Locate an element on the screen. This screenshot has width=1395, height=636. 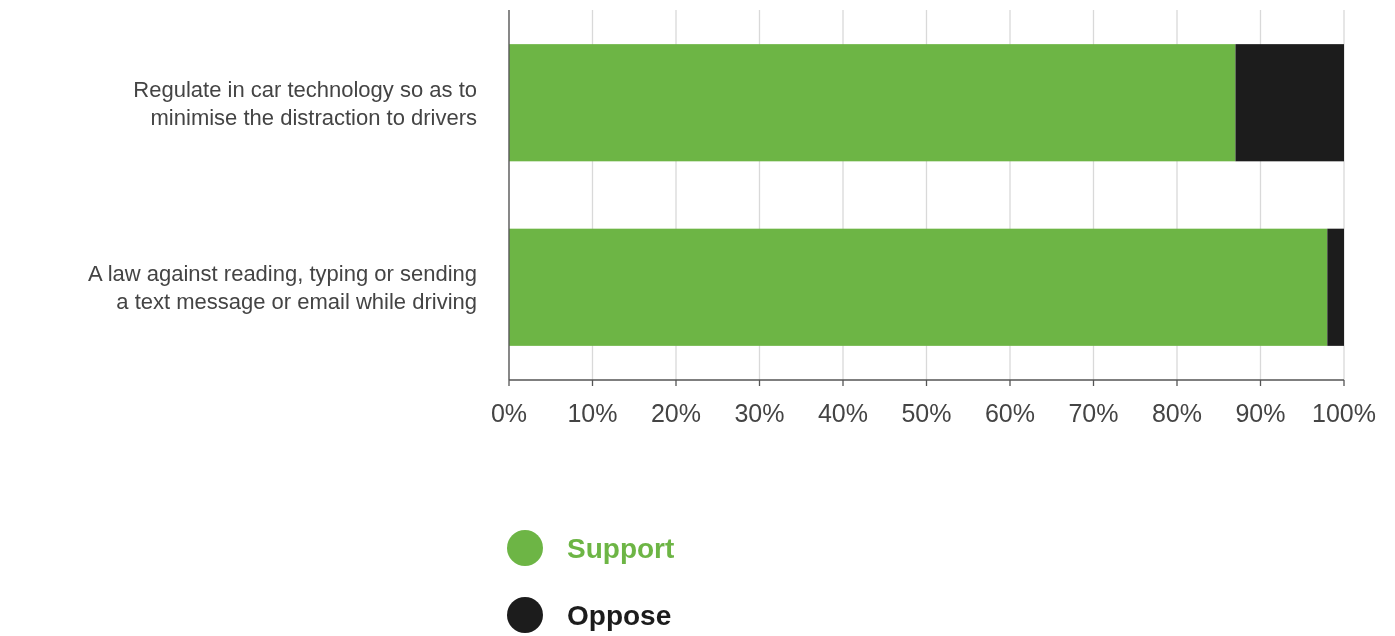
y-tick-label: A law against reading, typing or sending a text message or email while driving is located at coordinates (282, 288).